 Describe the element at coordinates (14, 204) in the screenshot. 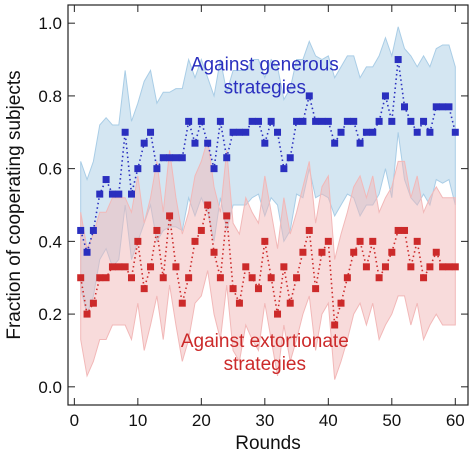

I see `y-axis-label: Fraction of cooperating subjects` at that location.